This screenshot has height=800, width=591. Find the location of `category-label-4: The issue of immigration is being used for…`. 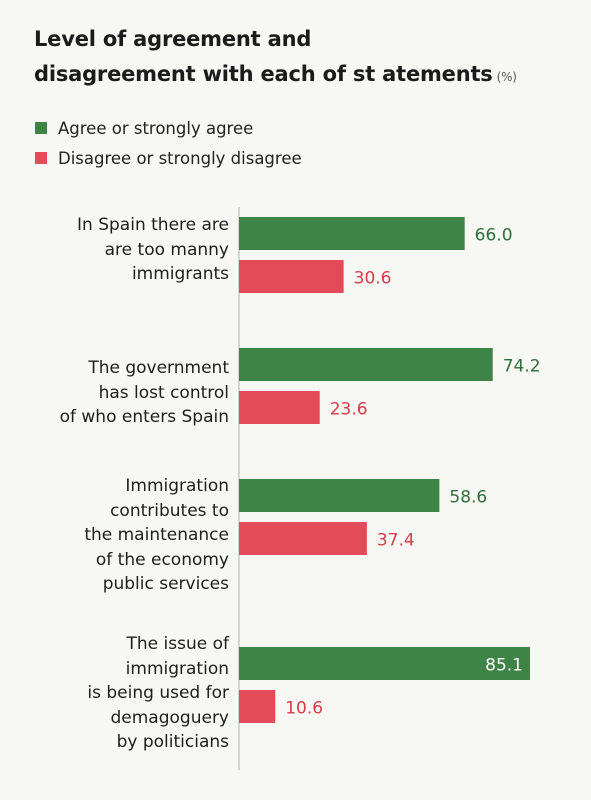

category-label-4: The issue of immigration is being used for… is located at coordinates (119, 693).